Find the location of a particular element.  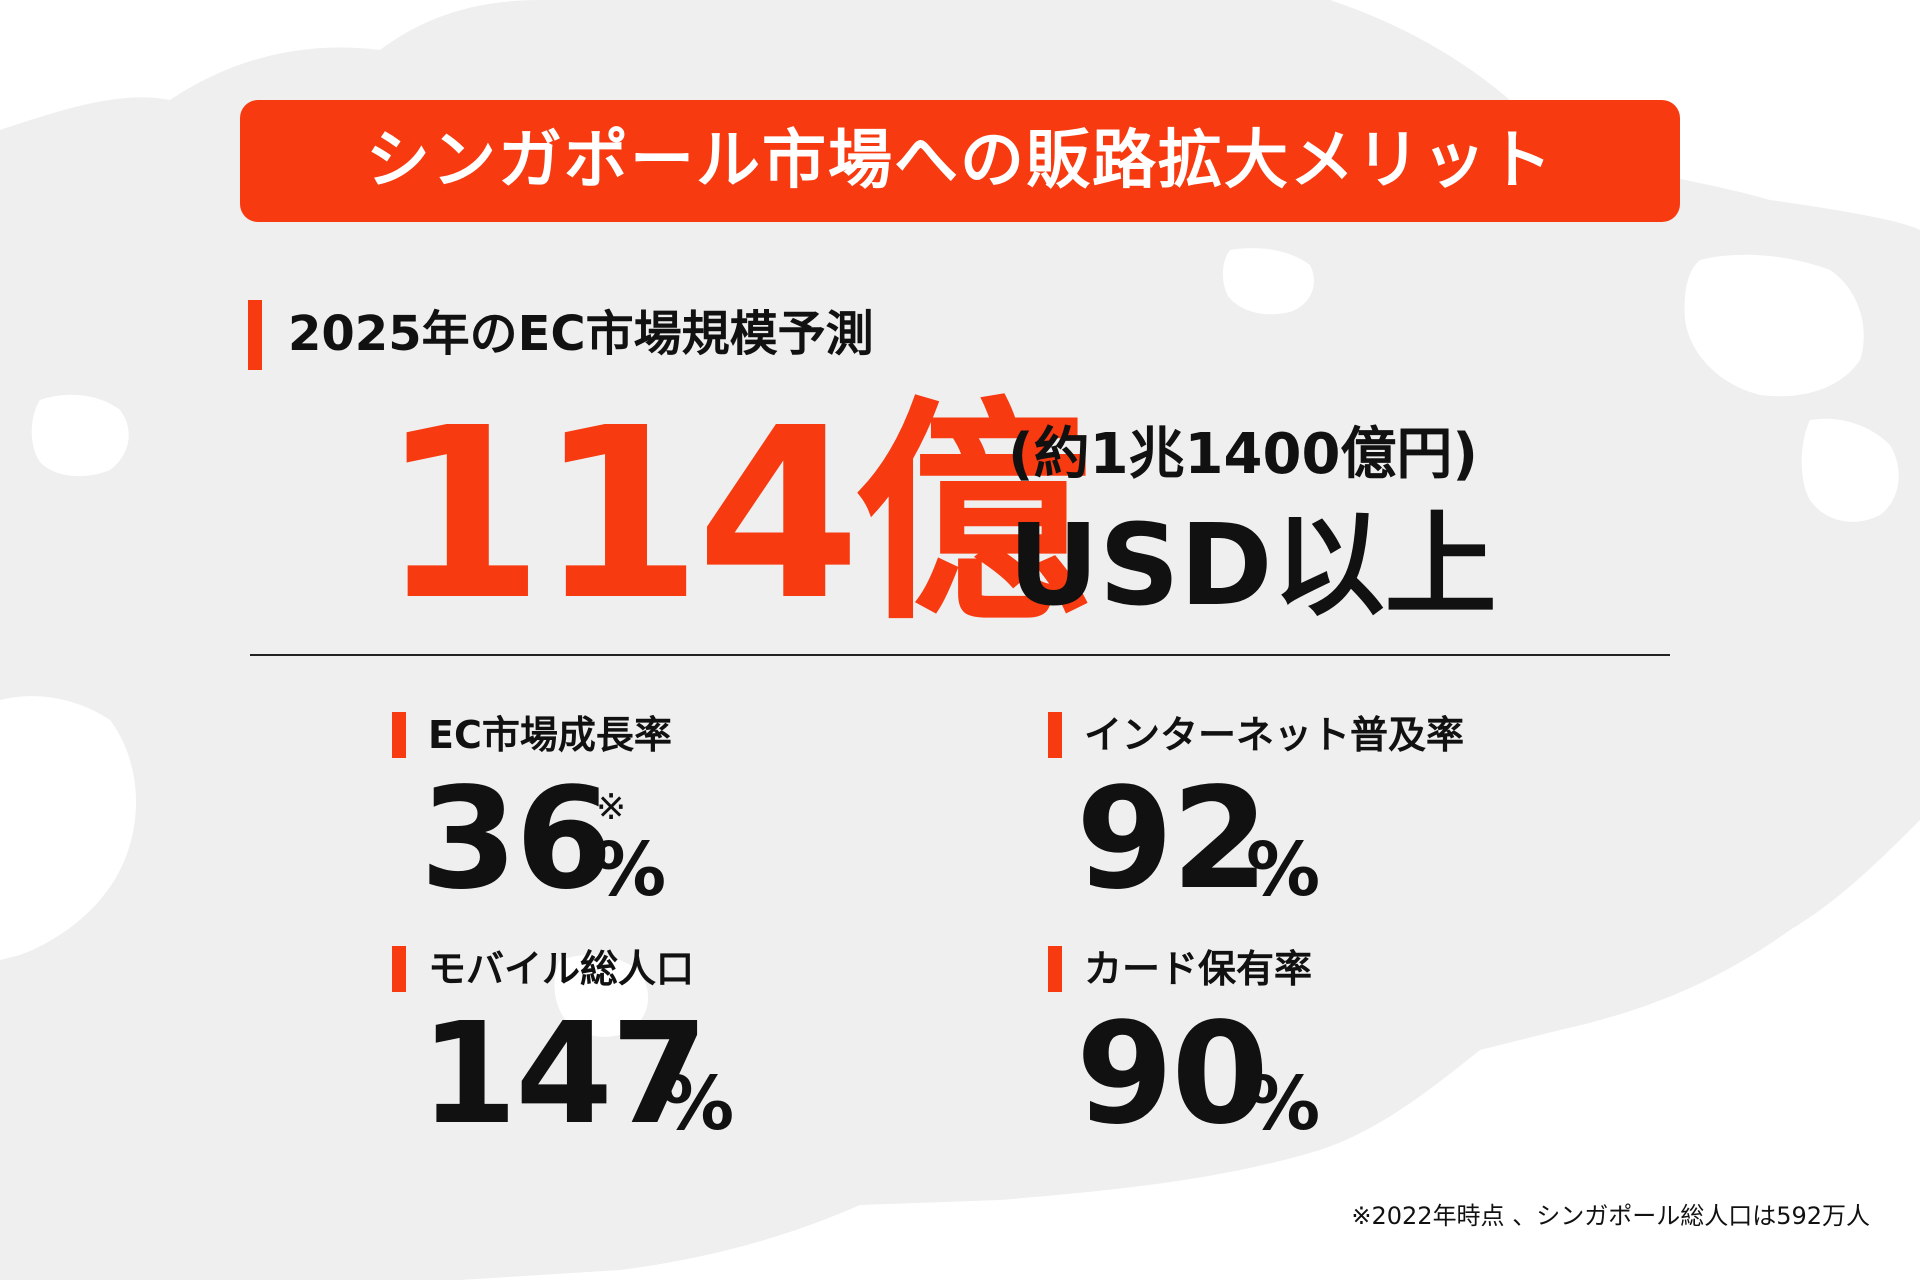

footnote: ※2022年時点 、シンガポール総人口は592万人 is located at coordinates (1610, 1216).